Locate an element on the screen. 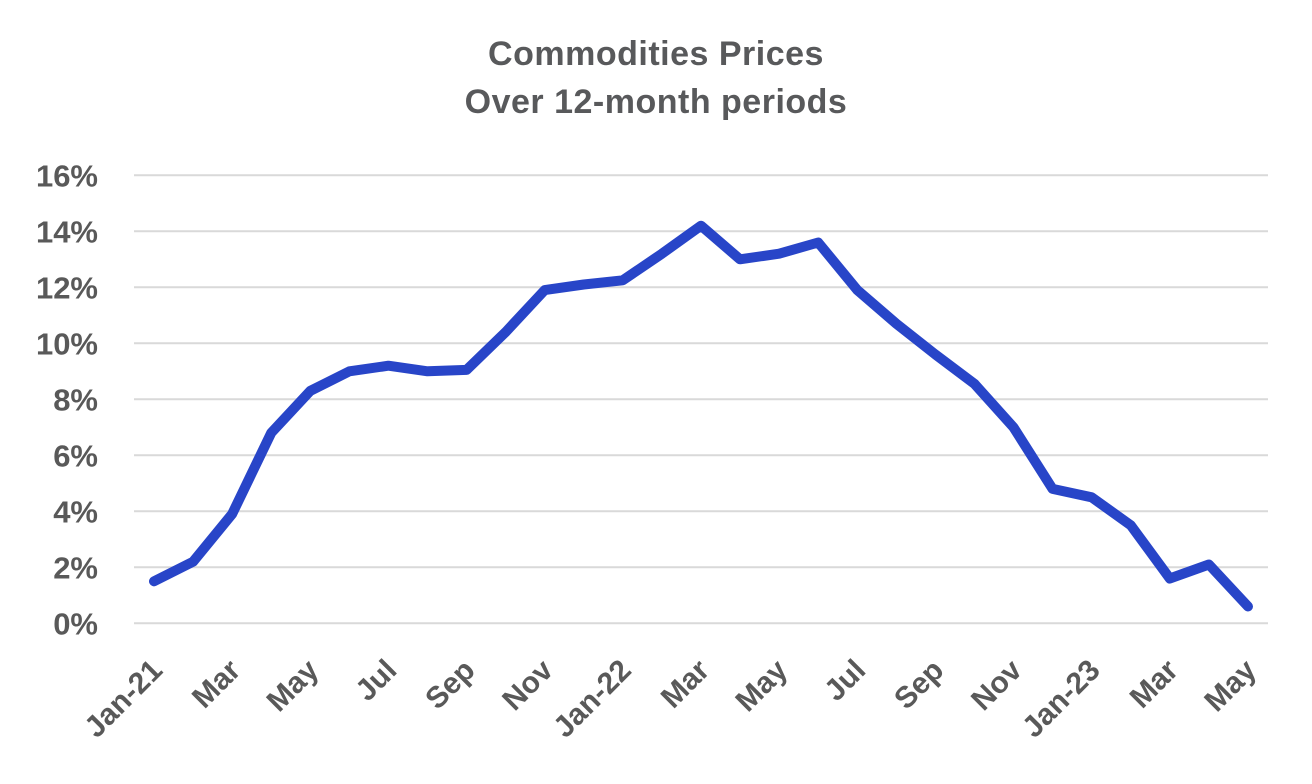 This screenshot has height=784, width=1312. chart-title-line2: Over 12-month periods is located at coordinates (656, 102).